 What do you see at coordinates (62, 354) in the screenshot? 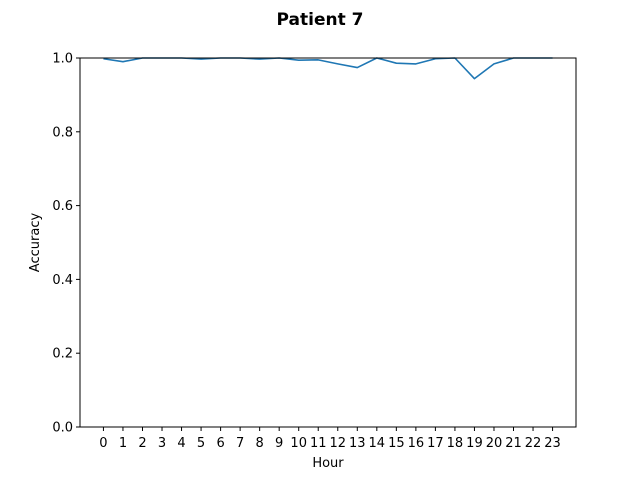
I see `y-tick-label: 0.2` at bounding box center [62, 354].